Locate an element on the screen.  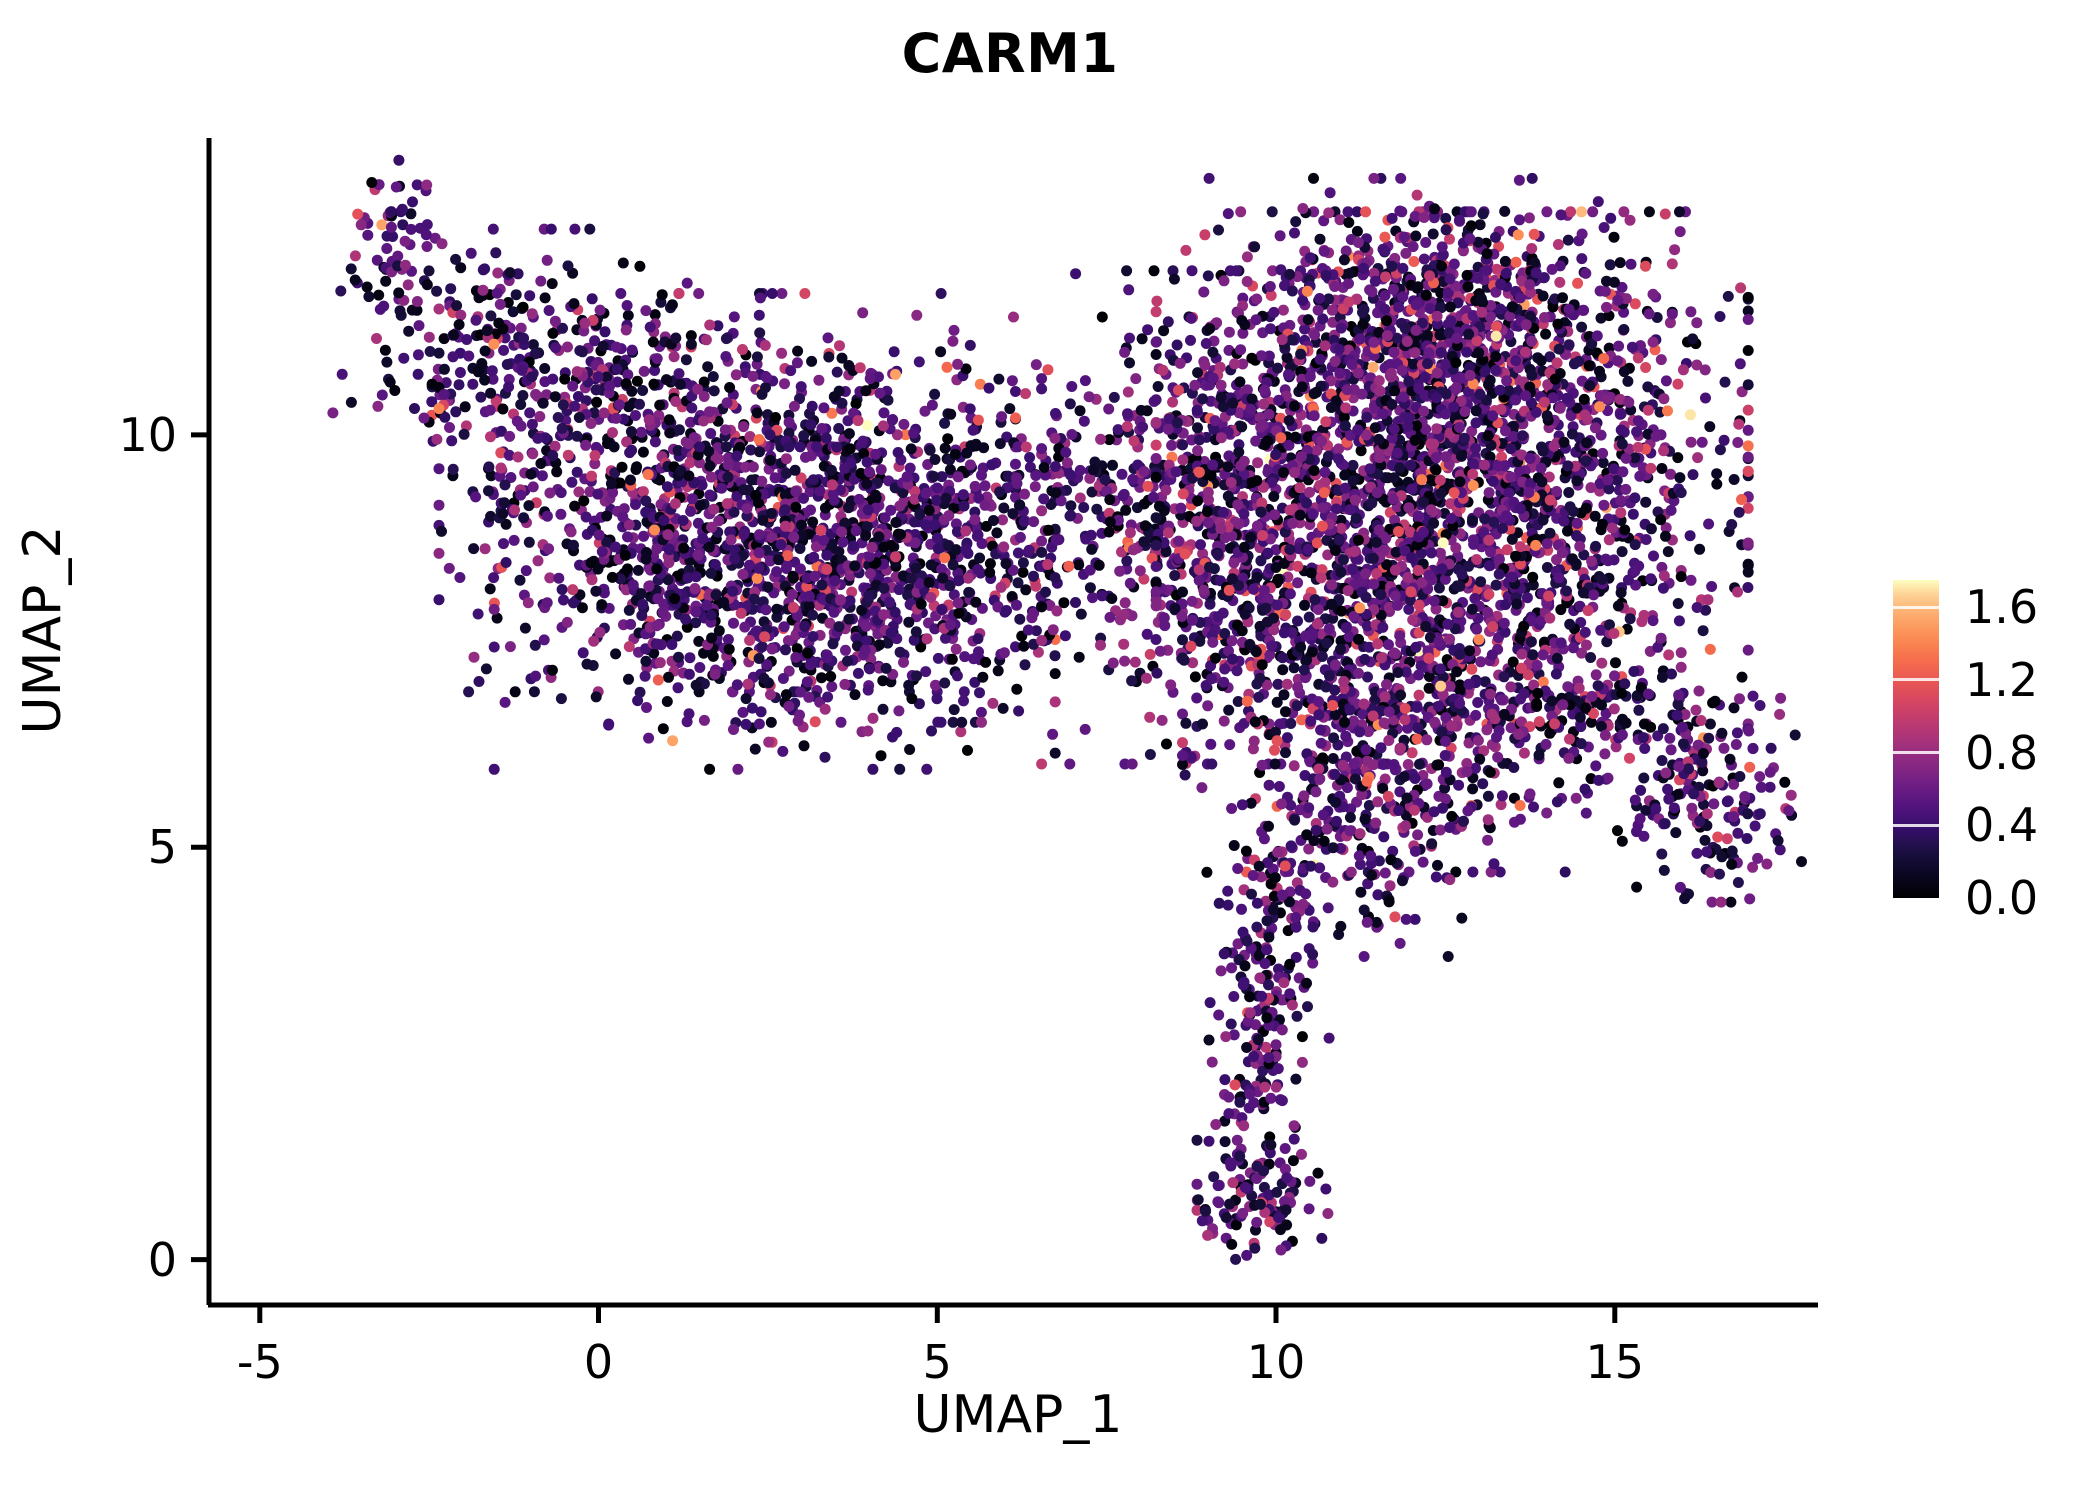
x-tick-label: 5 is located at coordinates (937, 1362).